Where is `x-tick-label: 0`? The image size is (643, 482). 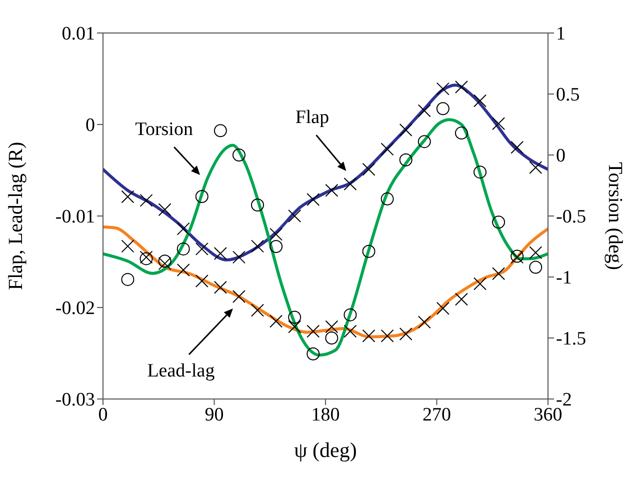
x-tick-label: 0 is located at coordinates (103, 415).